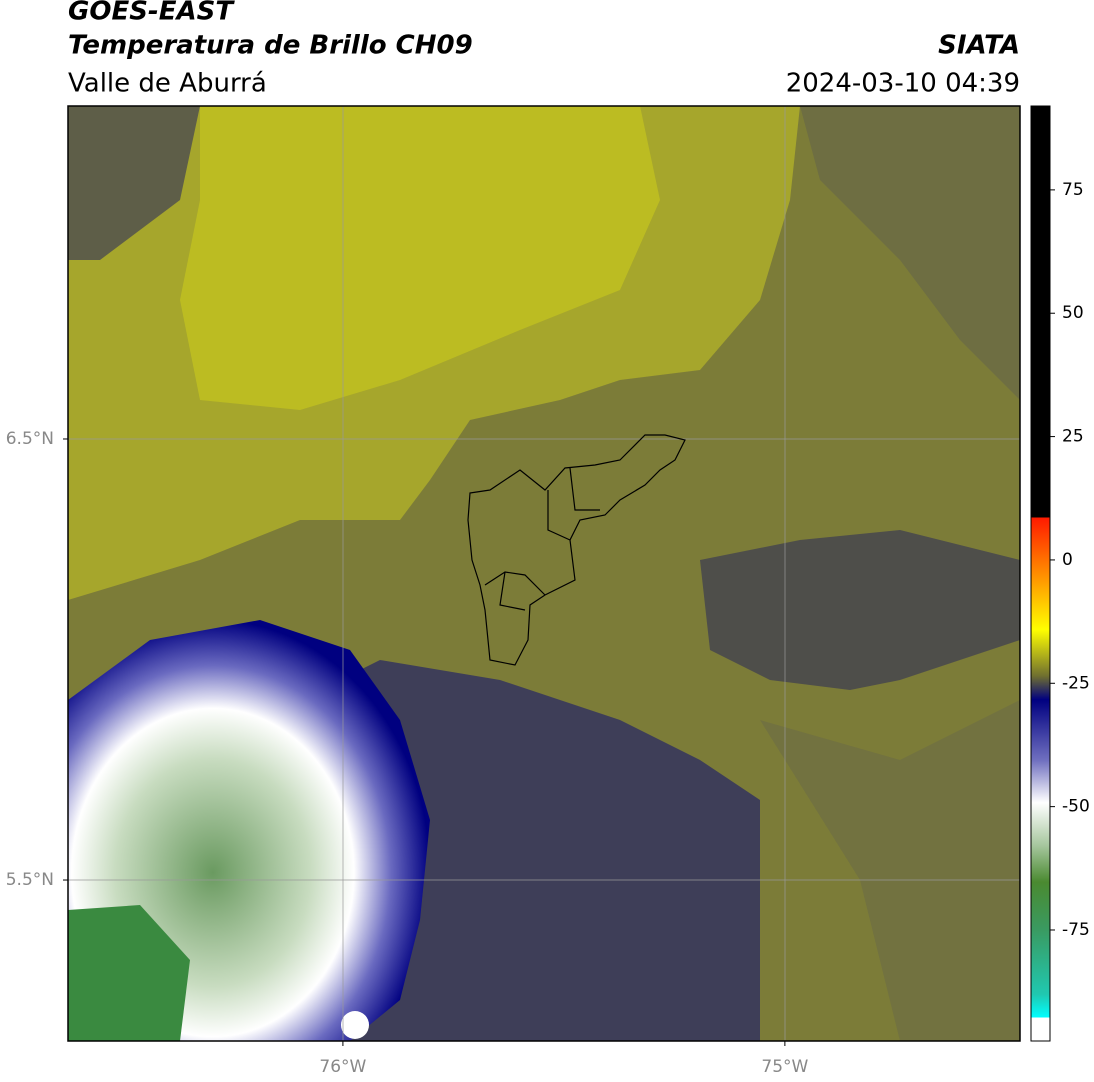 This screenshot has height=1082, width=1094. What do you see at coordinates (30, 439) in the screenshot?
I see `lat-tick-label: 6.5°N` at bounding box center [30, 439].